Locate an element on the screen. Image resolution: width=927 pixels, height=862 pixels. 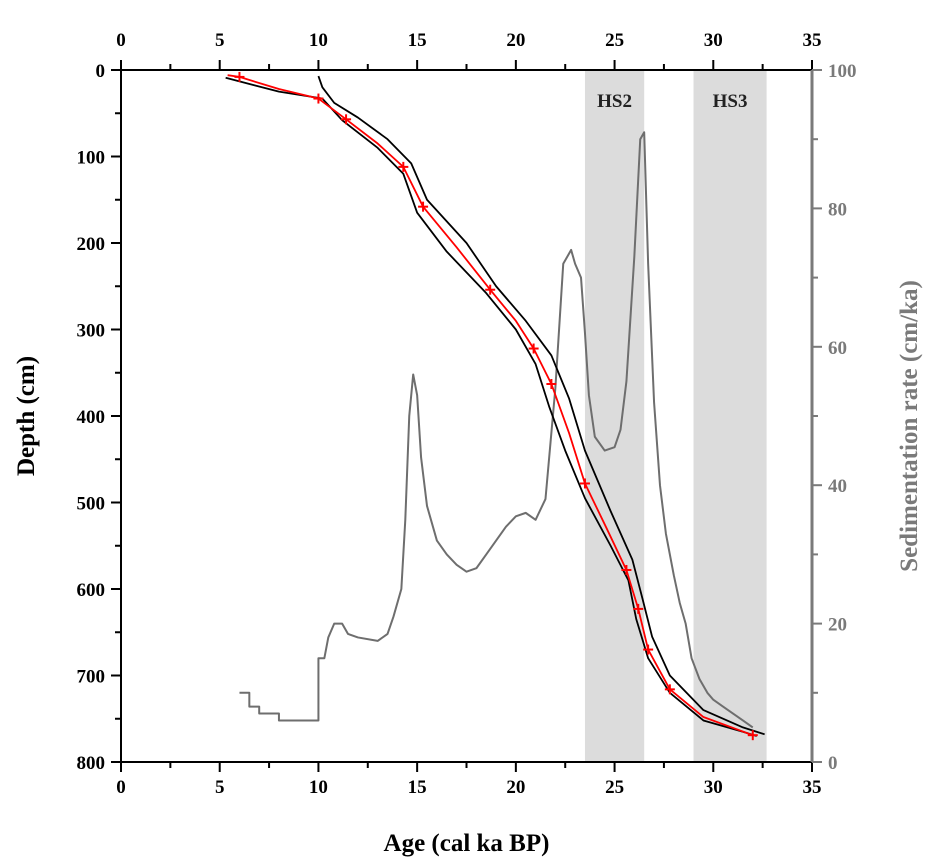
y-right-tick-label: 0 is located at coordinates (833, 763).